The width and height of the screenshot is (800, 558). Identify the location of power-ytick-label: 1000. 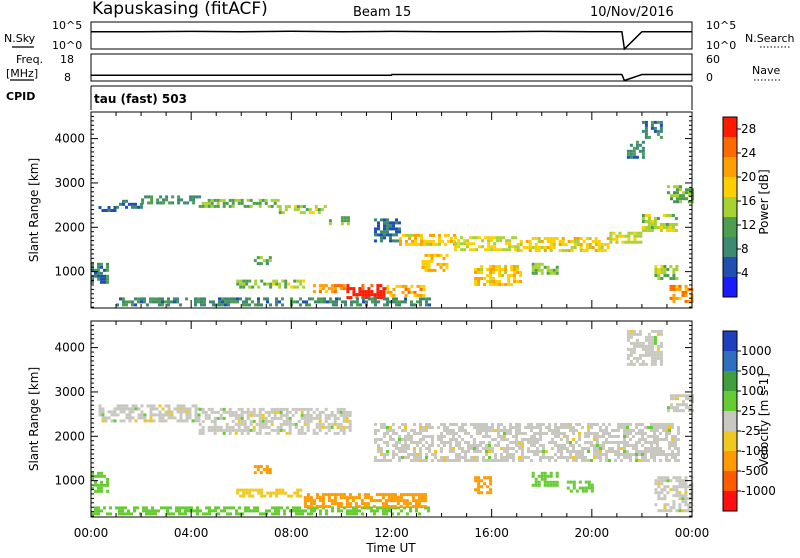
(69, 272).